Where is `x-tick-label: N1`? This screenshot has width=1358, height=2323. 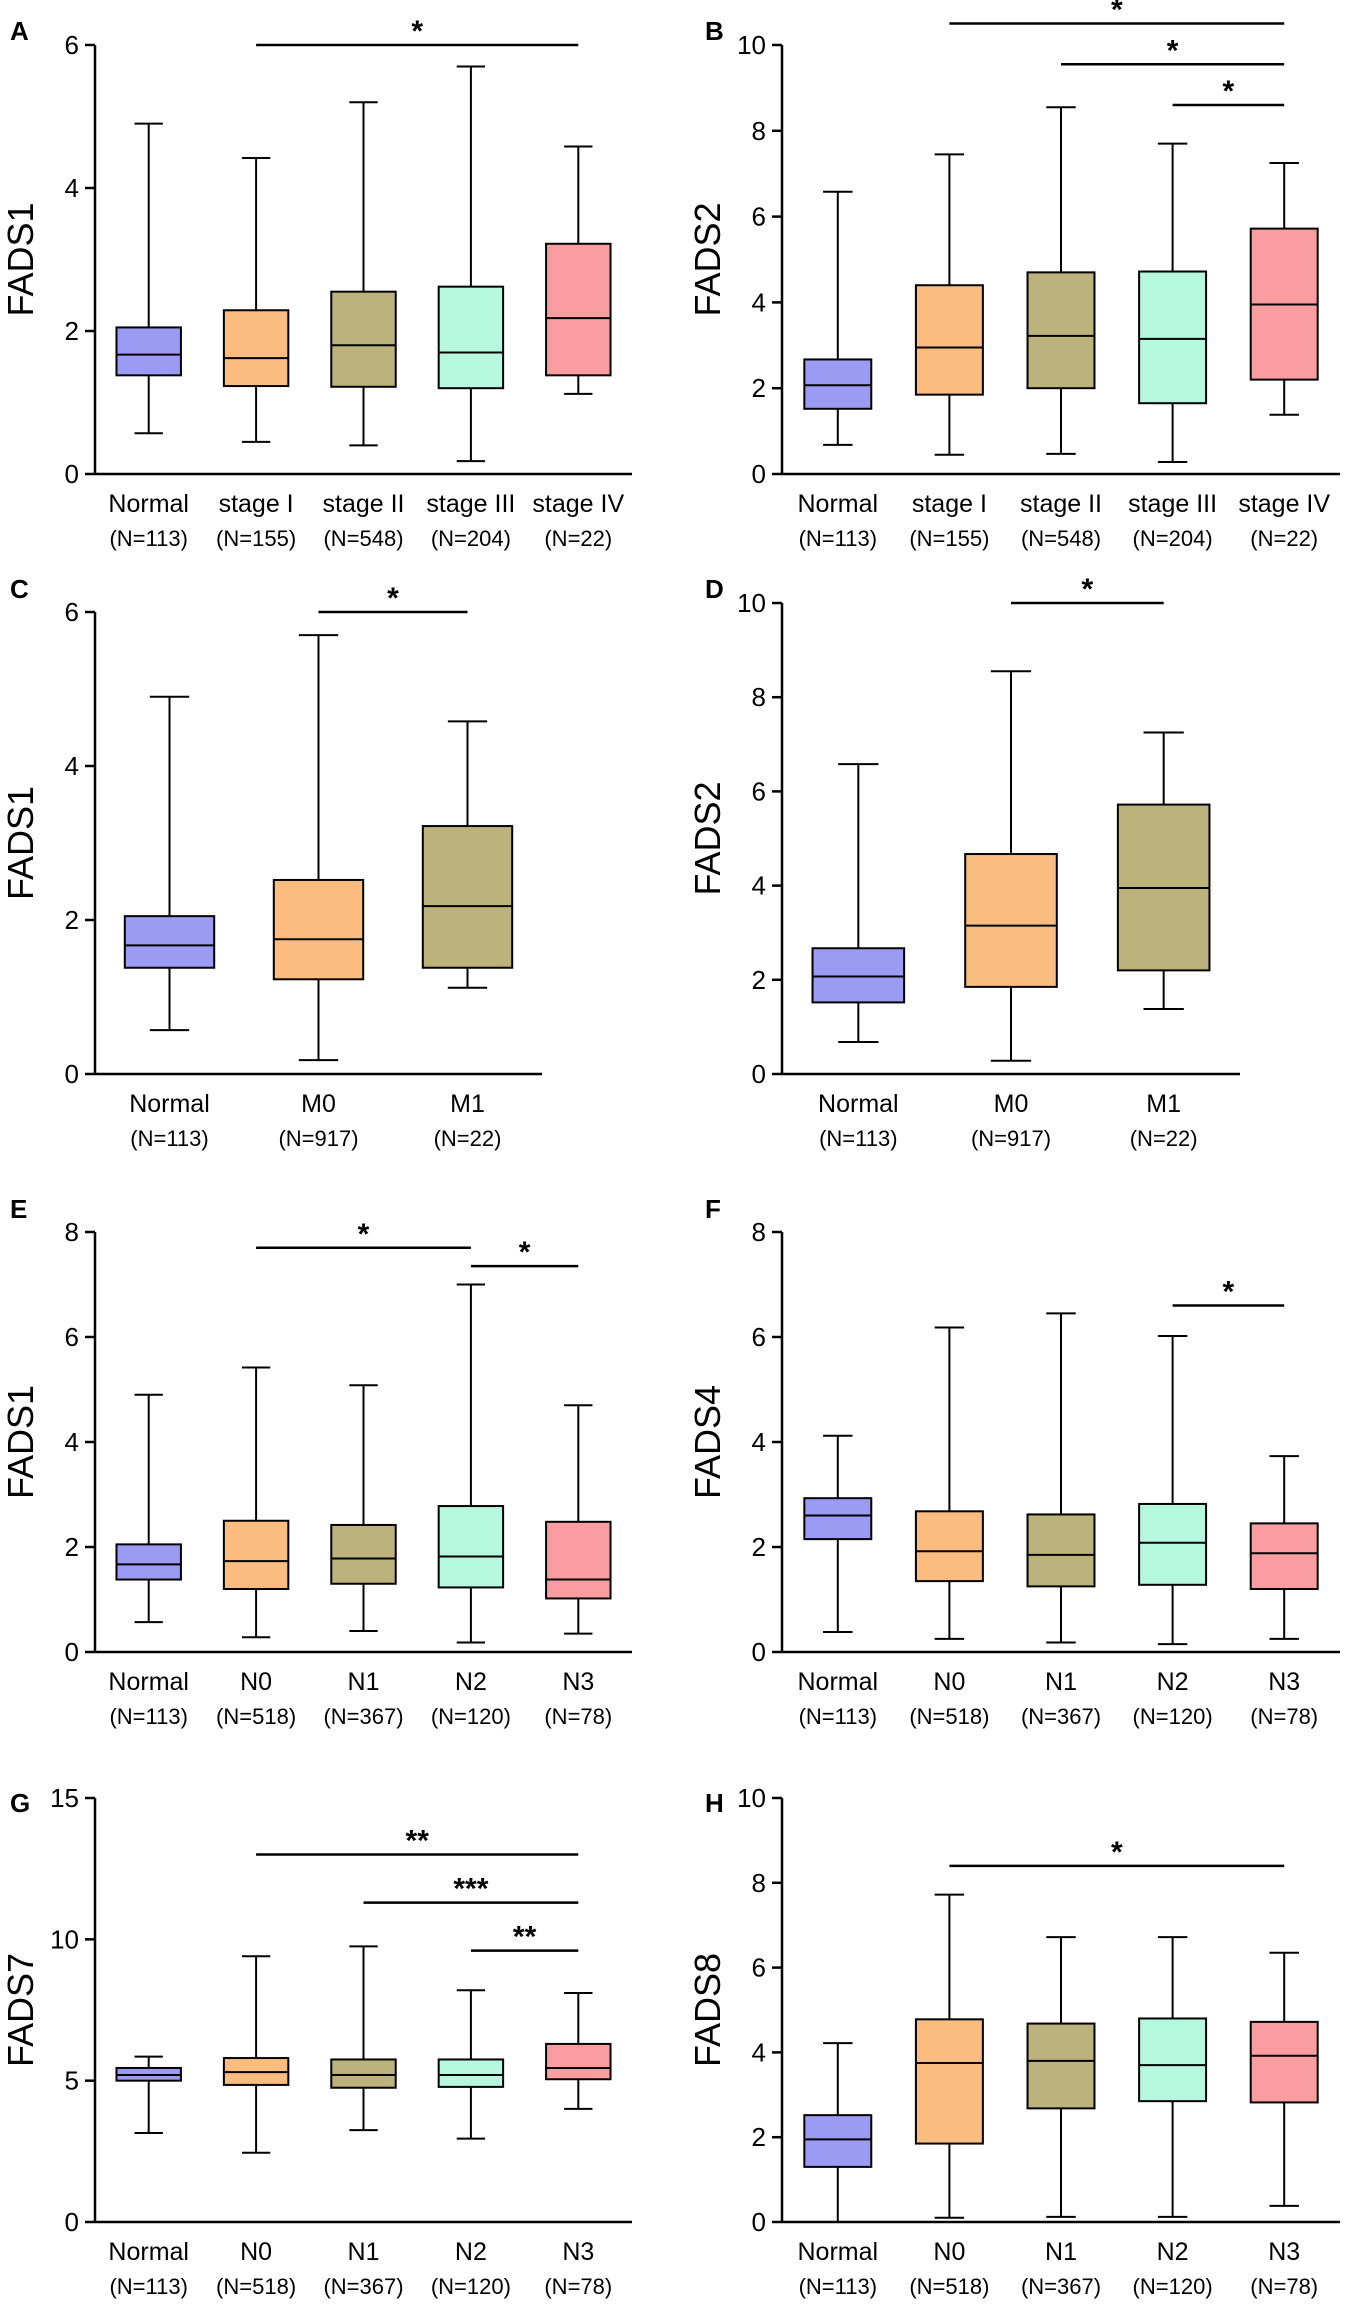
x-tick-label: N1 is located at coordinates (364, 2252).